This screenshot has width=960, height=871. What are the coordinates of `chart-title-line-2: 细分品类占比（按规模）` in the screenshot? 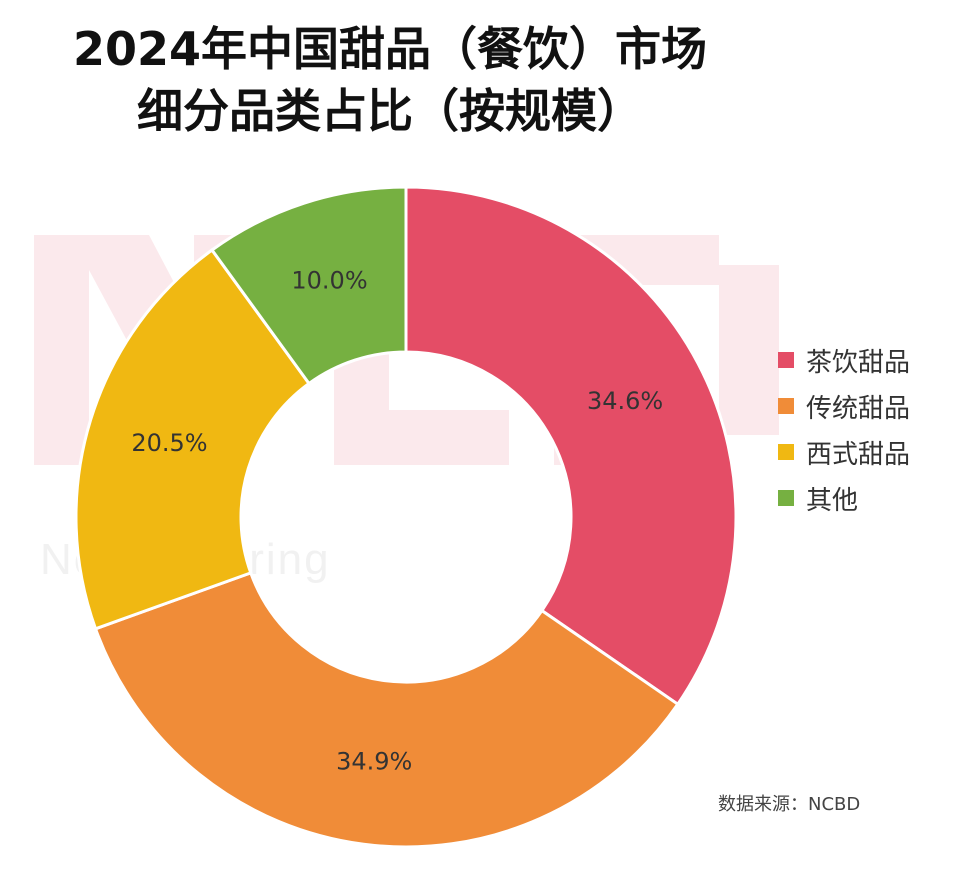 It's located at (390, 111).